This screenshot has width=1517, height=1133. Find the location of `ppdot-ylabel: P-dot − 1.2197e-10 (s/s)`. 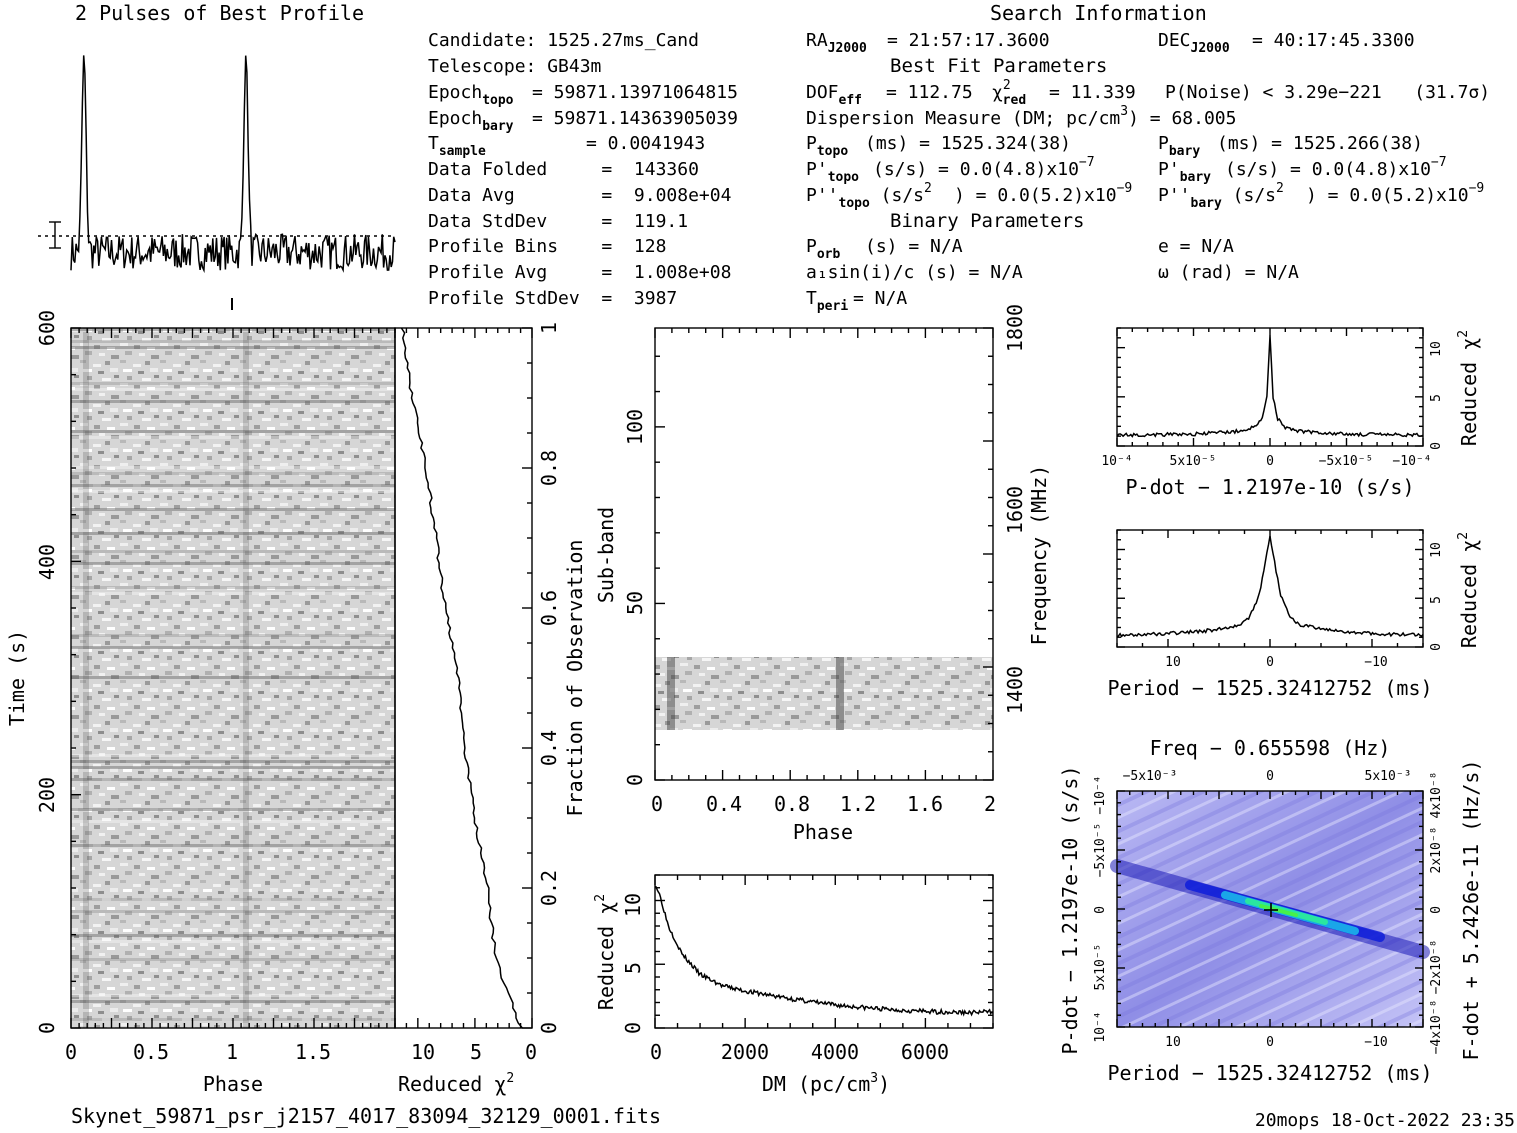

ppdot-ylabel: P-dot − 1.2197e-10 (s/s) is located at coordinates (1070, 910).